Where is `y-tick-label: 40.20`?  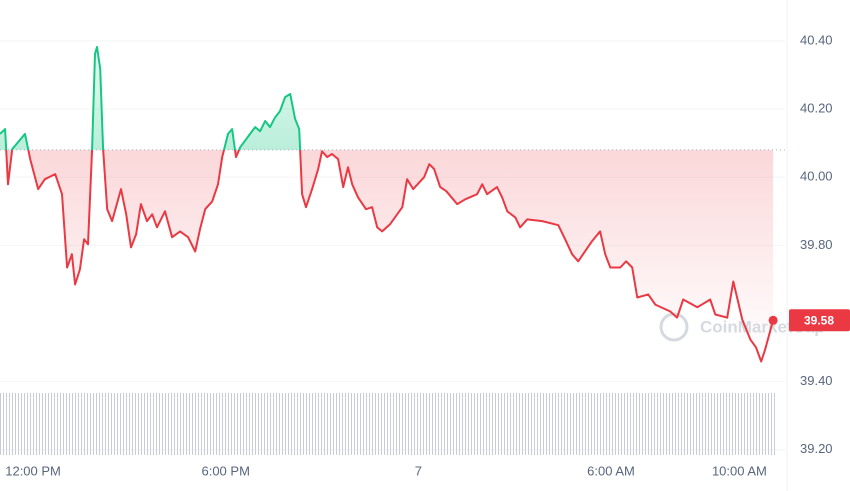 y-tick-label: 40.20 is located at coordinates (816, 107).